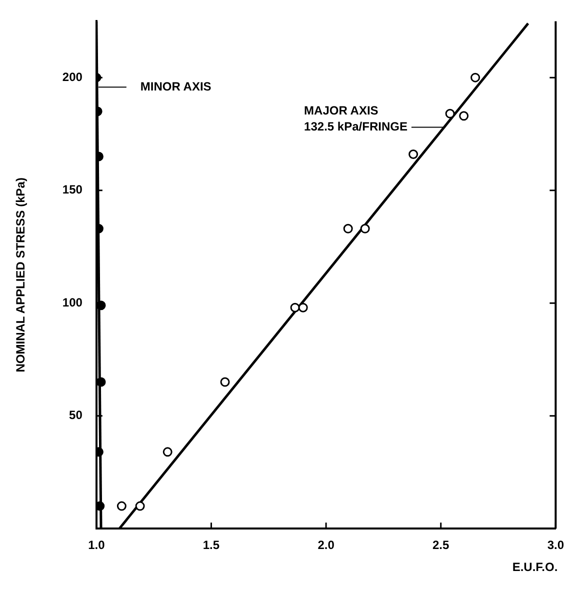 This screenshot has width=574, height=599. What do you see at coordinates (211, 545) in the screenshot?
I see `x-tick-label: 1.5` at bounding box center [211, 545].